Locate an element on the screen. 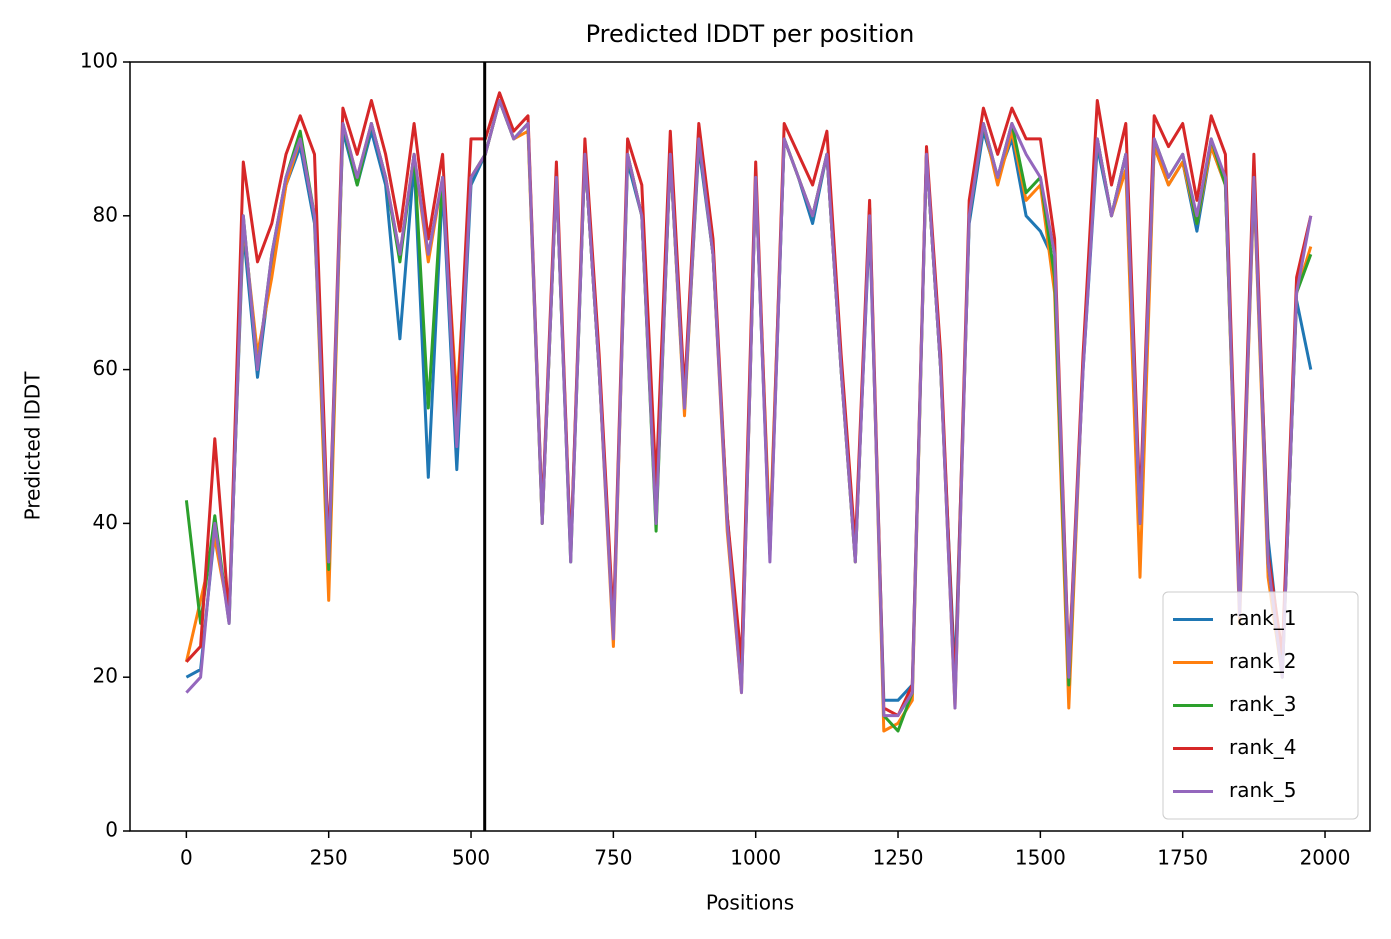 The image size is (1391, 939). y-tick-label: 20 is located at coordinates (105, 676).